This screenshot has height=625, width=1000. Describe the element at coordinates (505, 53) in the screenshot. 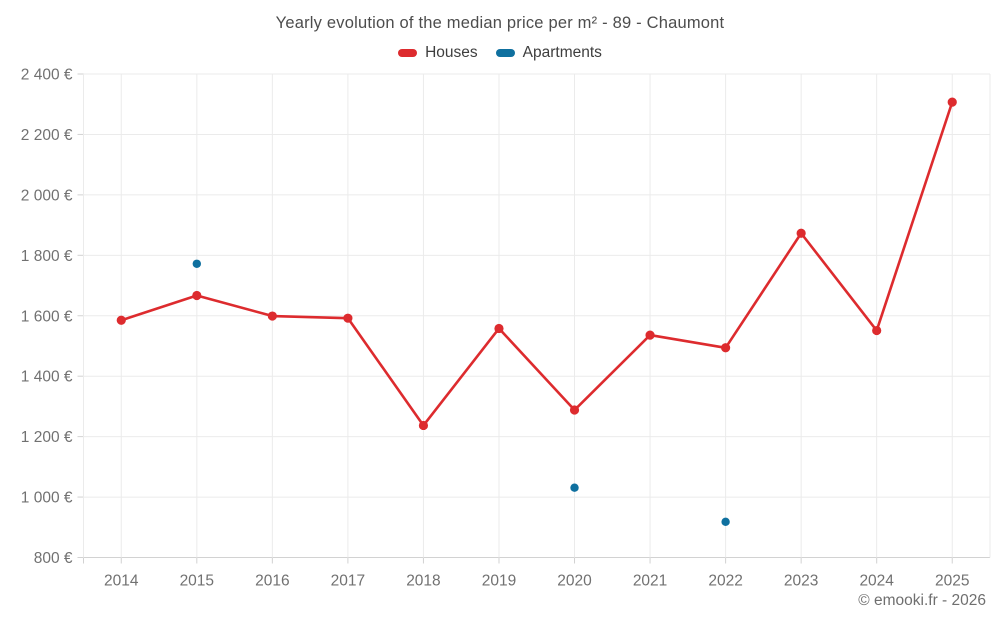

I see `legend-swatch-apartments` at that location.